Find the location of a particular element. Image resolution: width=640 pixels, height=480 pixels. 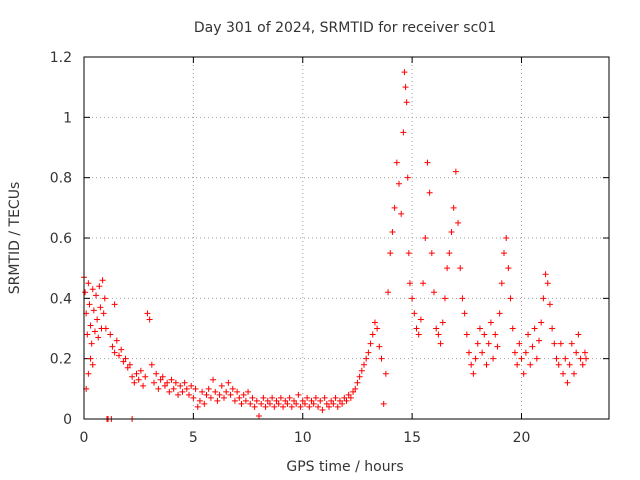

y-tick-label: 0.6 is located at coordinates (61, 239).